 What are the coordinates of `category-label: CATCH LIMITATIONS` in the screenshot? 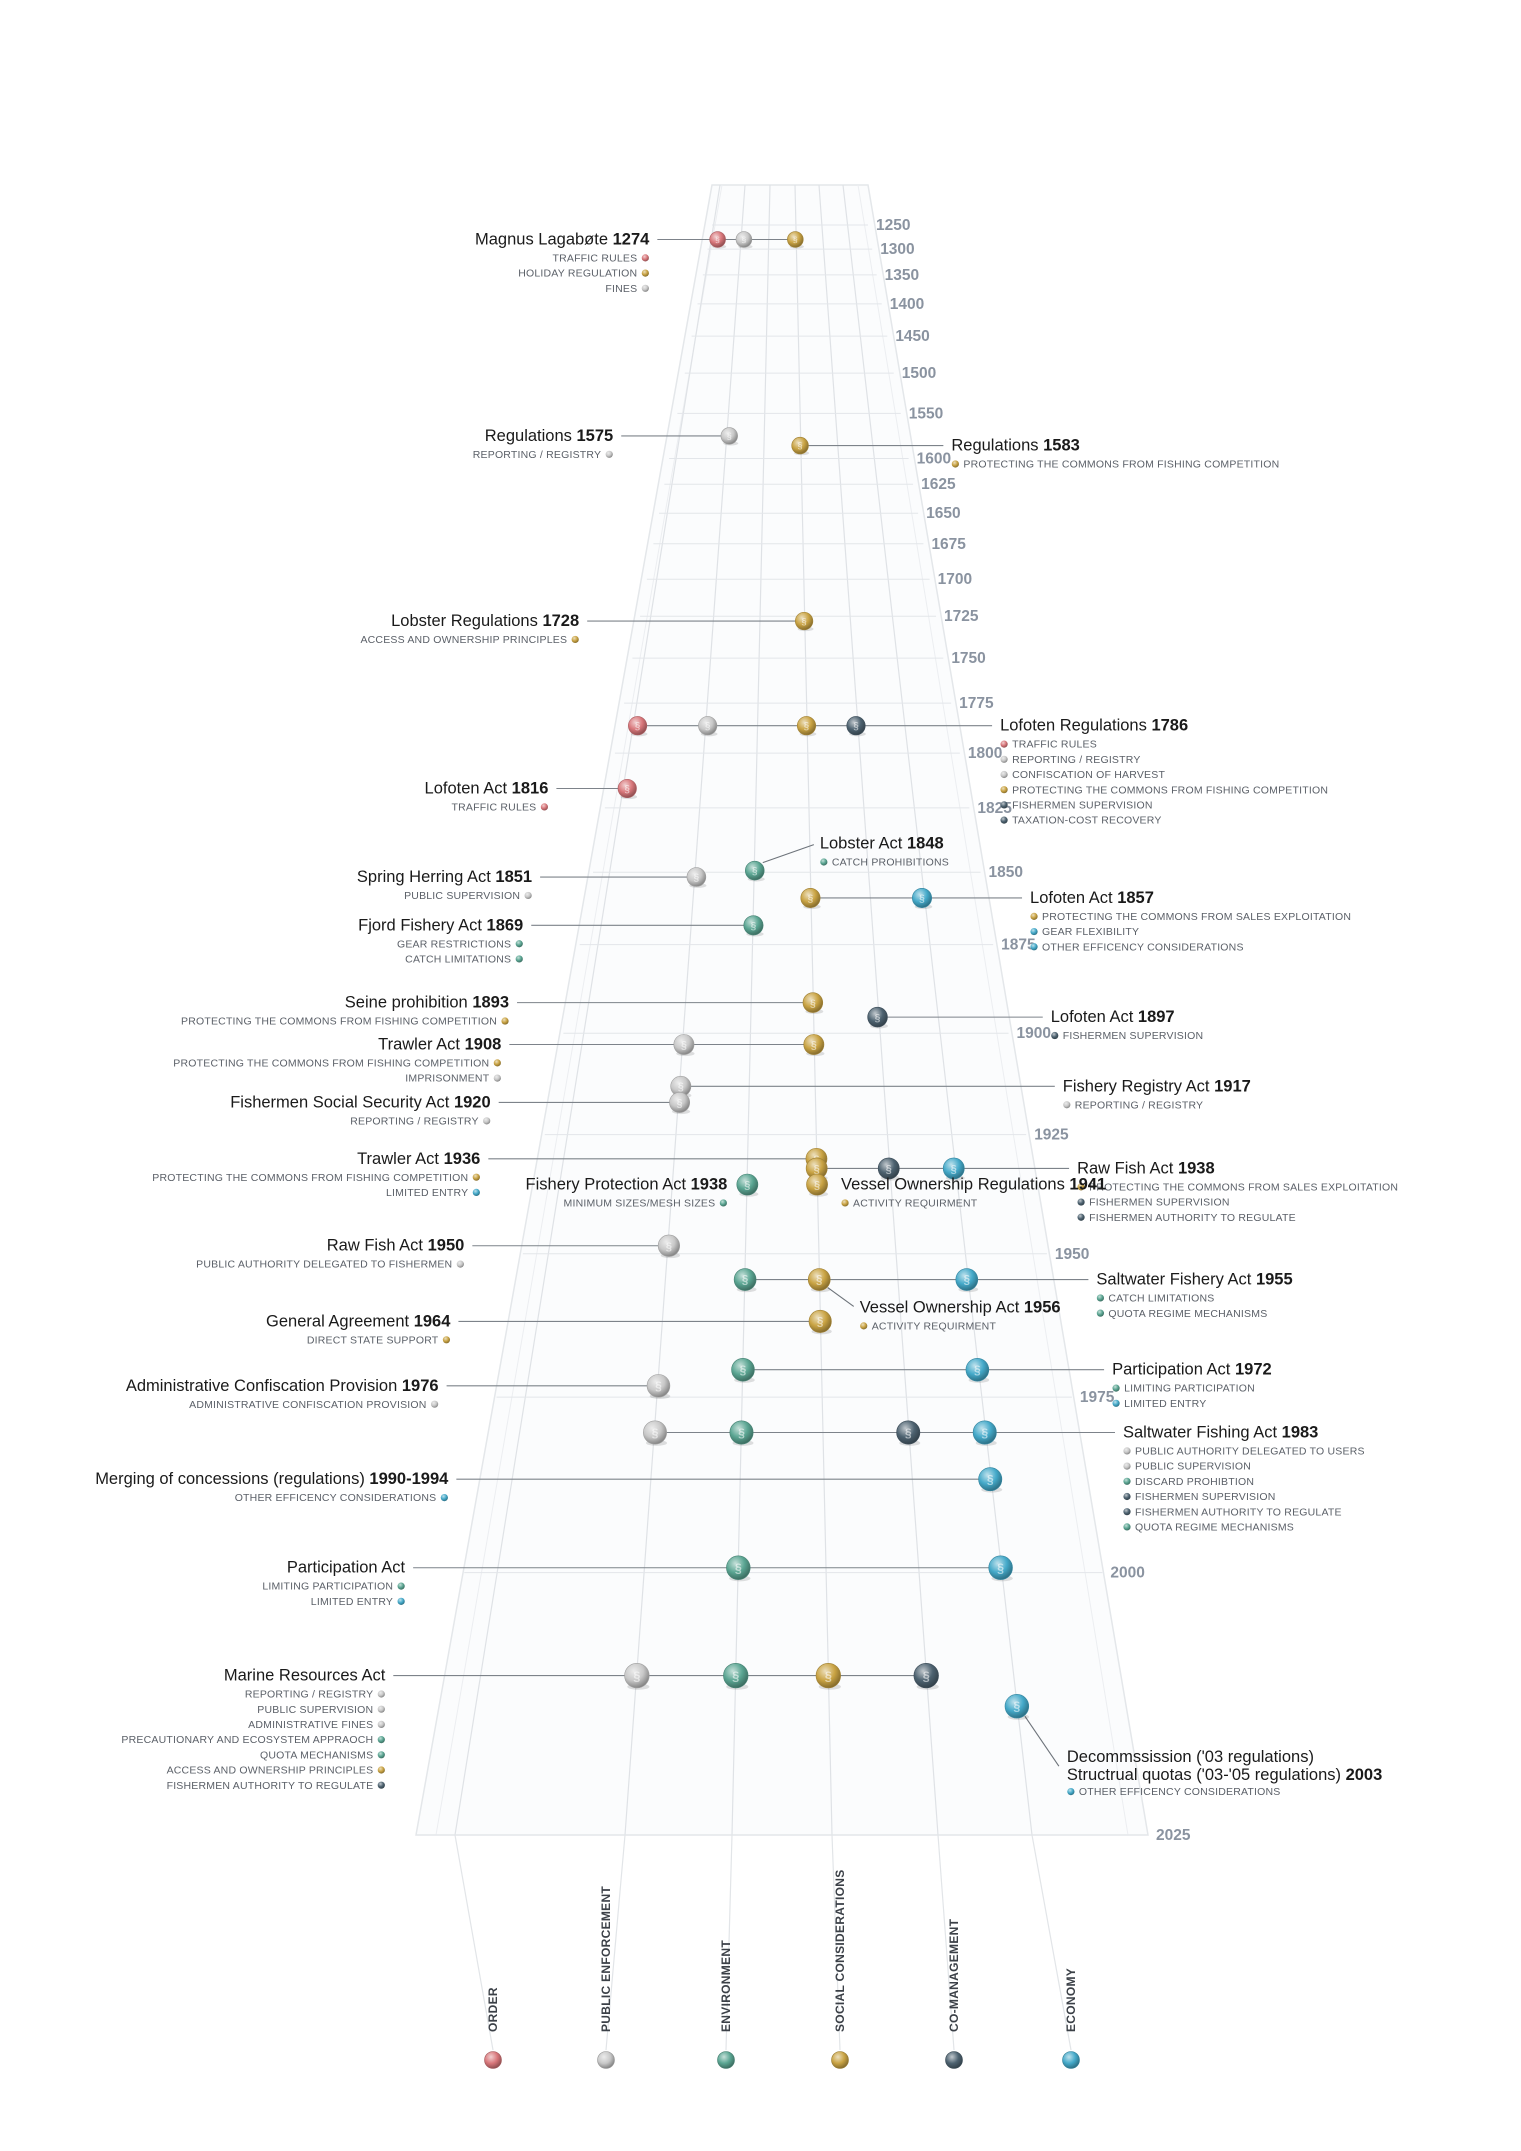 It's located at (1161, 1299).